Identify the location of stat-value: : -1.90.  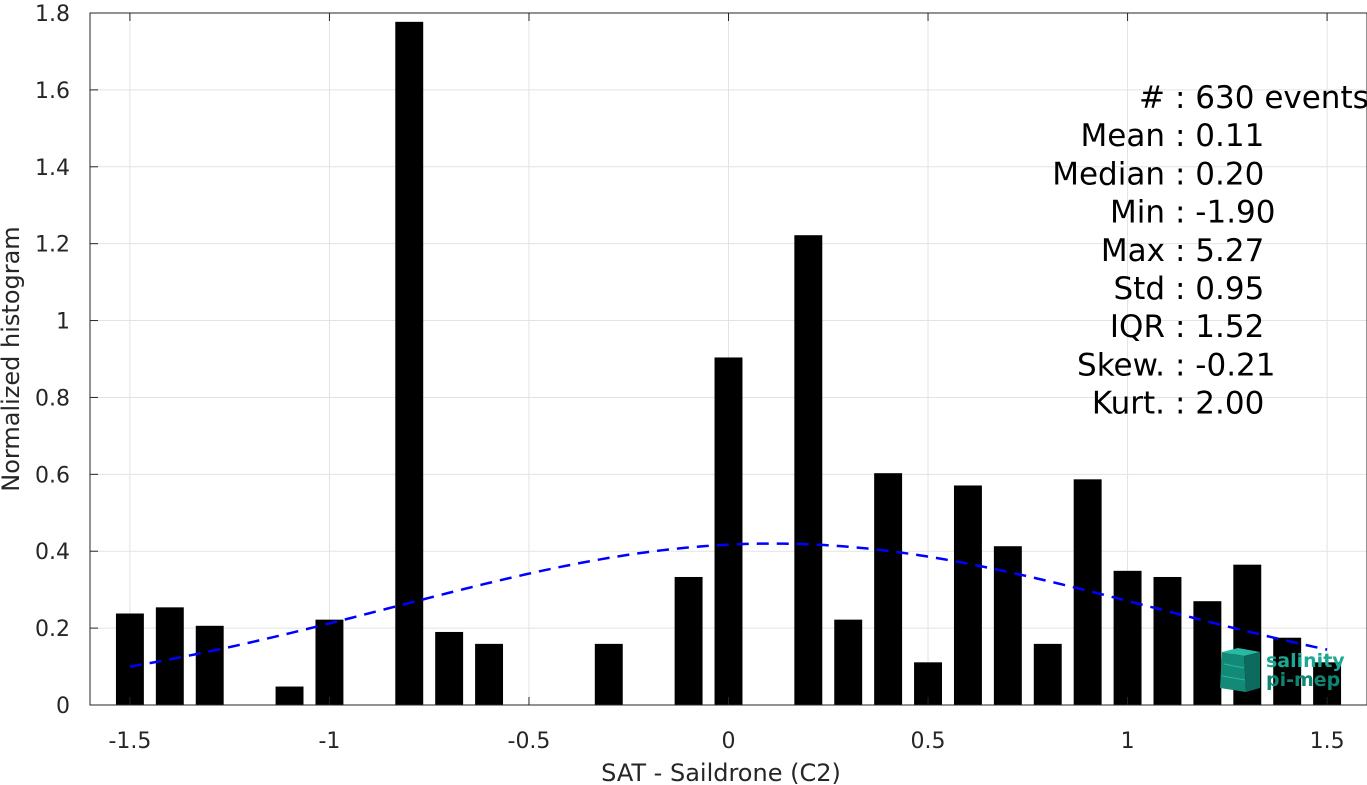
(1225, 213).